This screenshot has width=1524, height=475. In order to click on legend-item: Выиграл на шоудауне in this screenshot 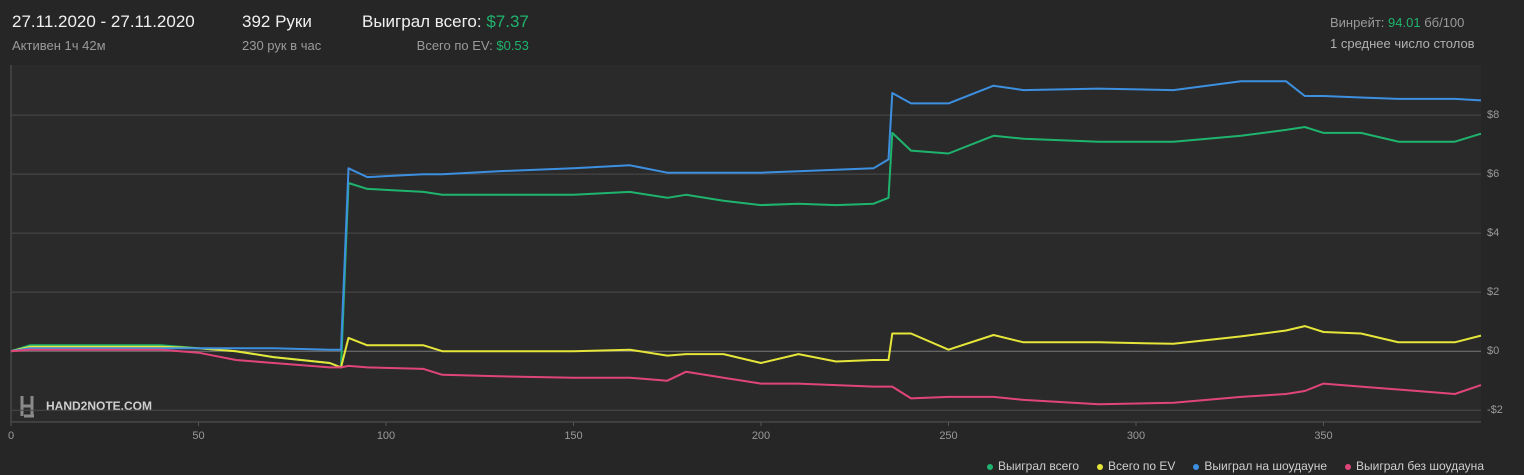, I will do `click(1260, 466)`.